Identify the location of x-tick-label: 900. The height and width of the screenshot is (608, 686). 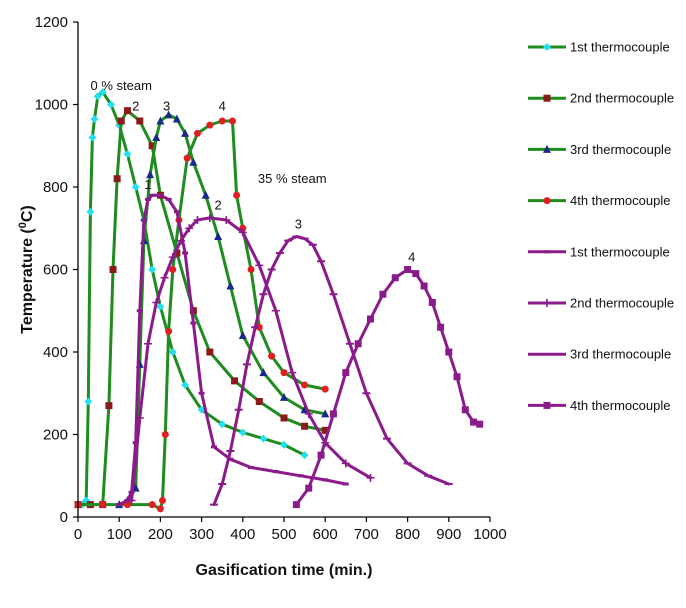
(448, 534).